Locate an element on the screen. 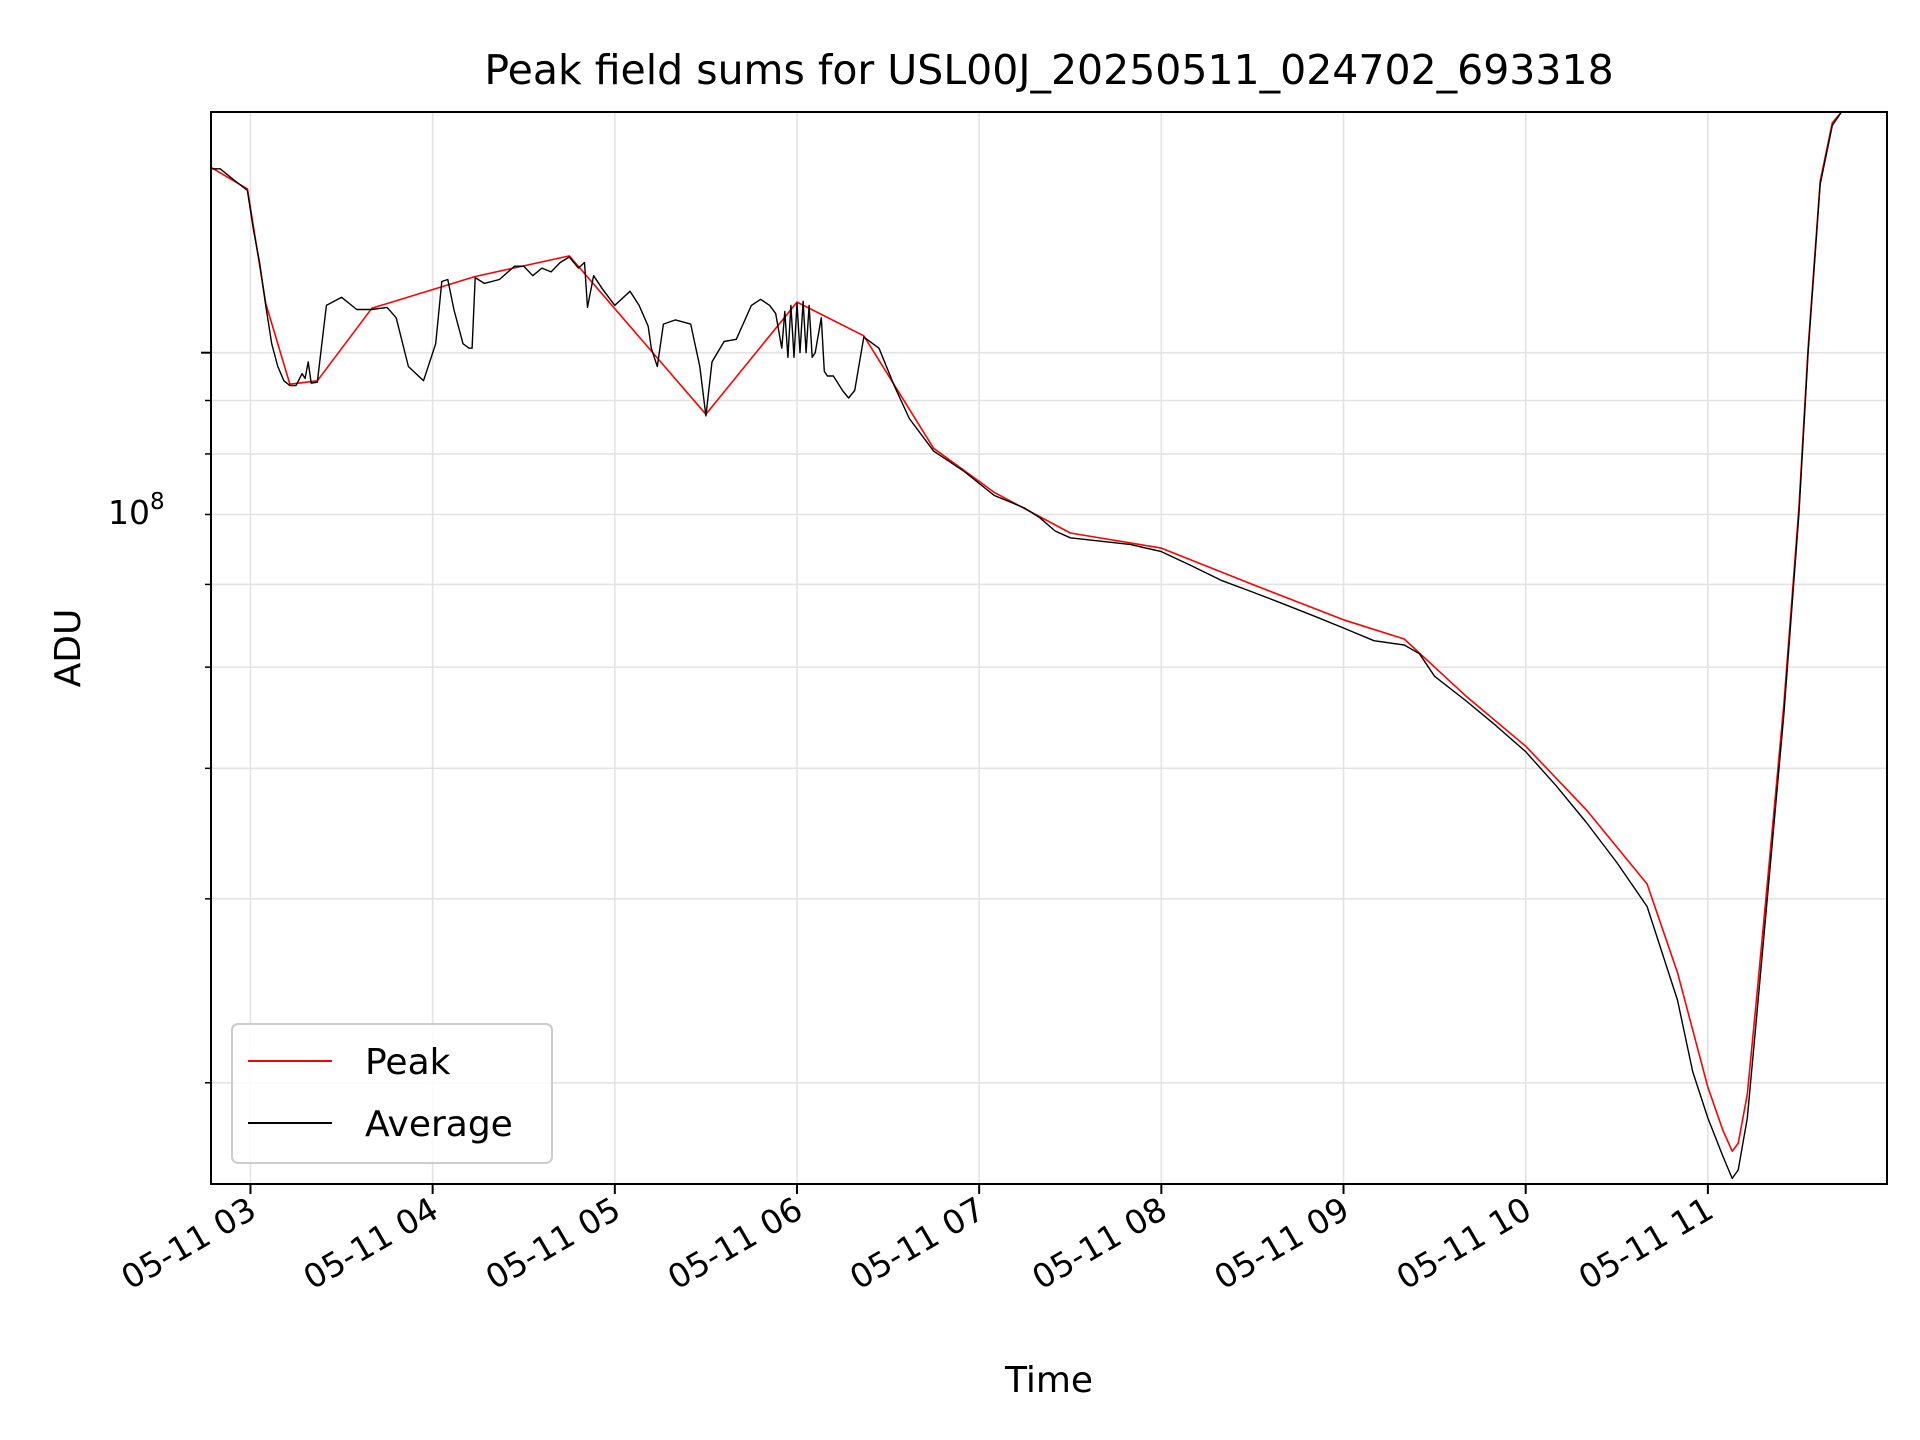  y-tick-label: 108 is located at coordinates (136, 510).